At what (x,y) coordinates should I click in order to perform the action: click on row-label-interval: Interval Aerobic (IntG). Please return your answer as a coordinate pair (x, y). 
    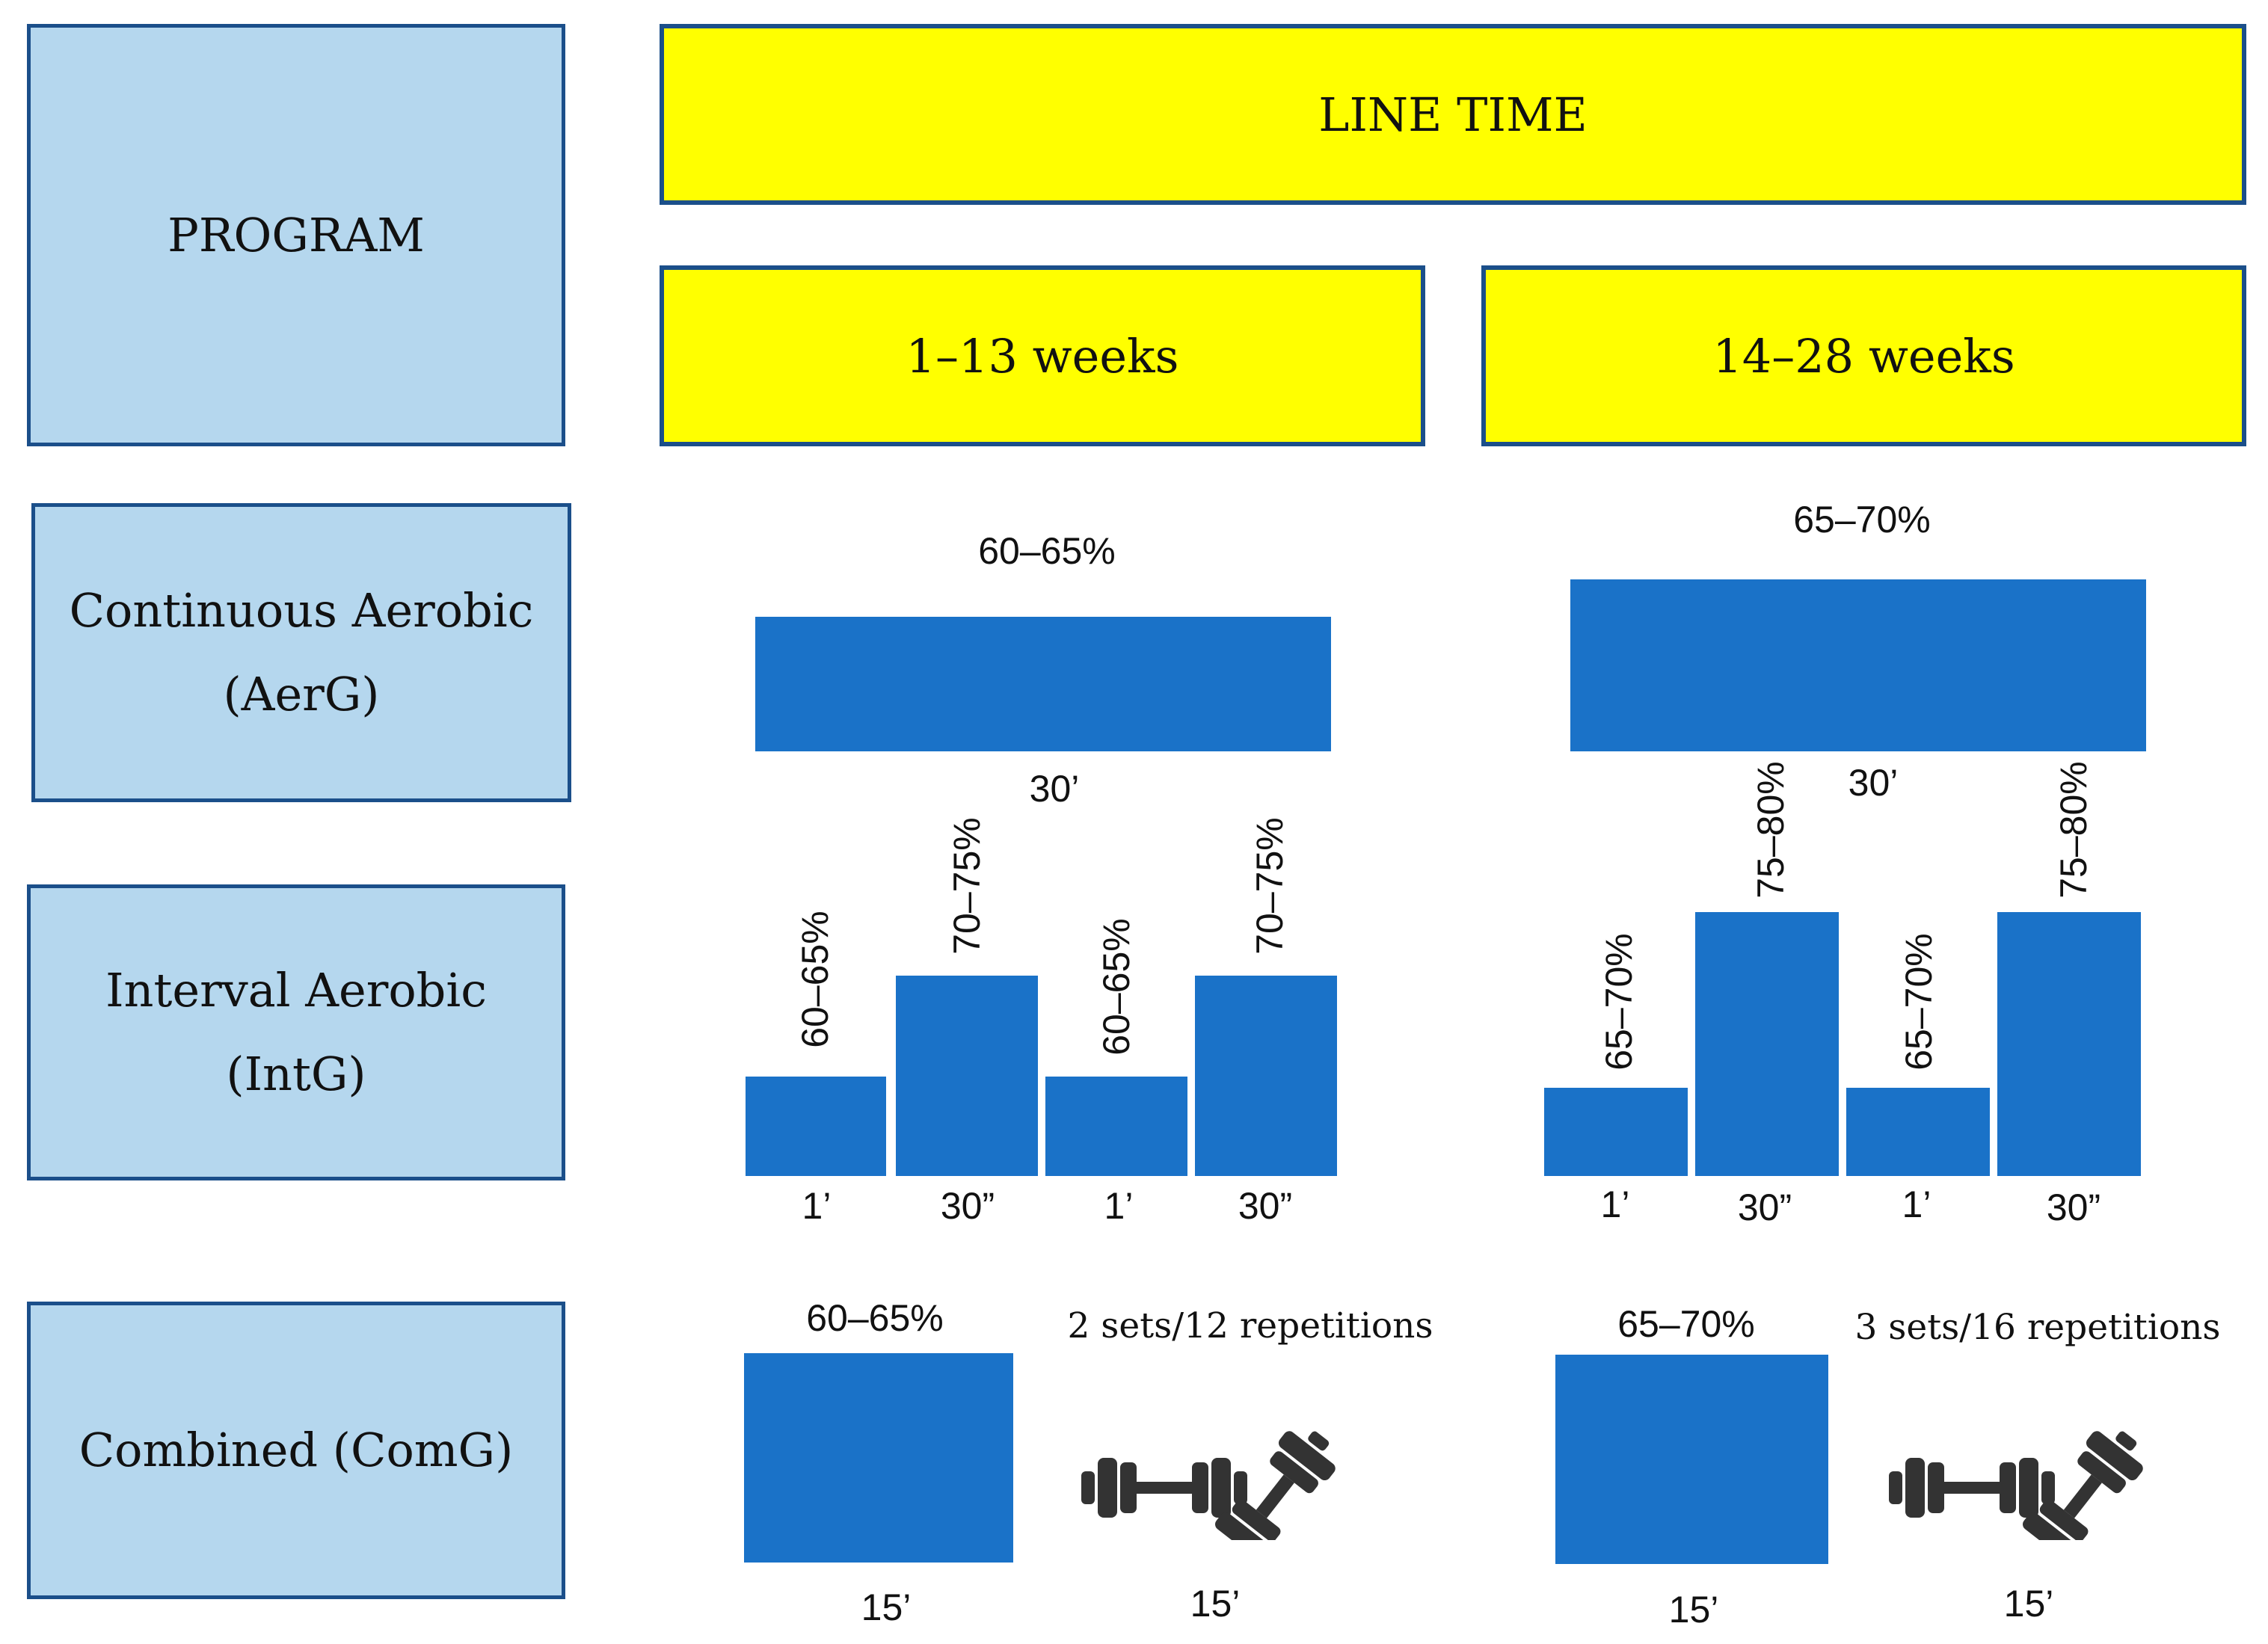
    Looking at the image, I should click on (296, 1032).